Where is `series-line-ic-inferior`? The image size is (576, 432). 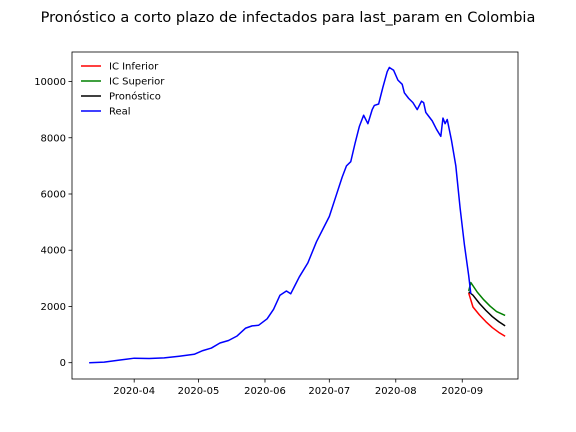
series-line-ic-inferior is located at coordinates (486, 314).